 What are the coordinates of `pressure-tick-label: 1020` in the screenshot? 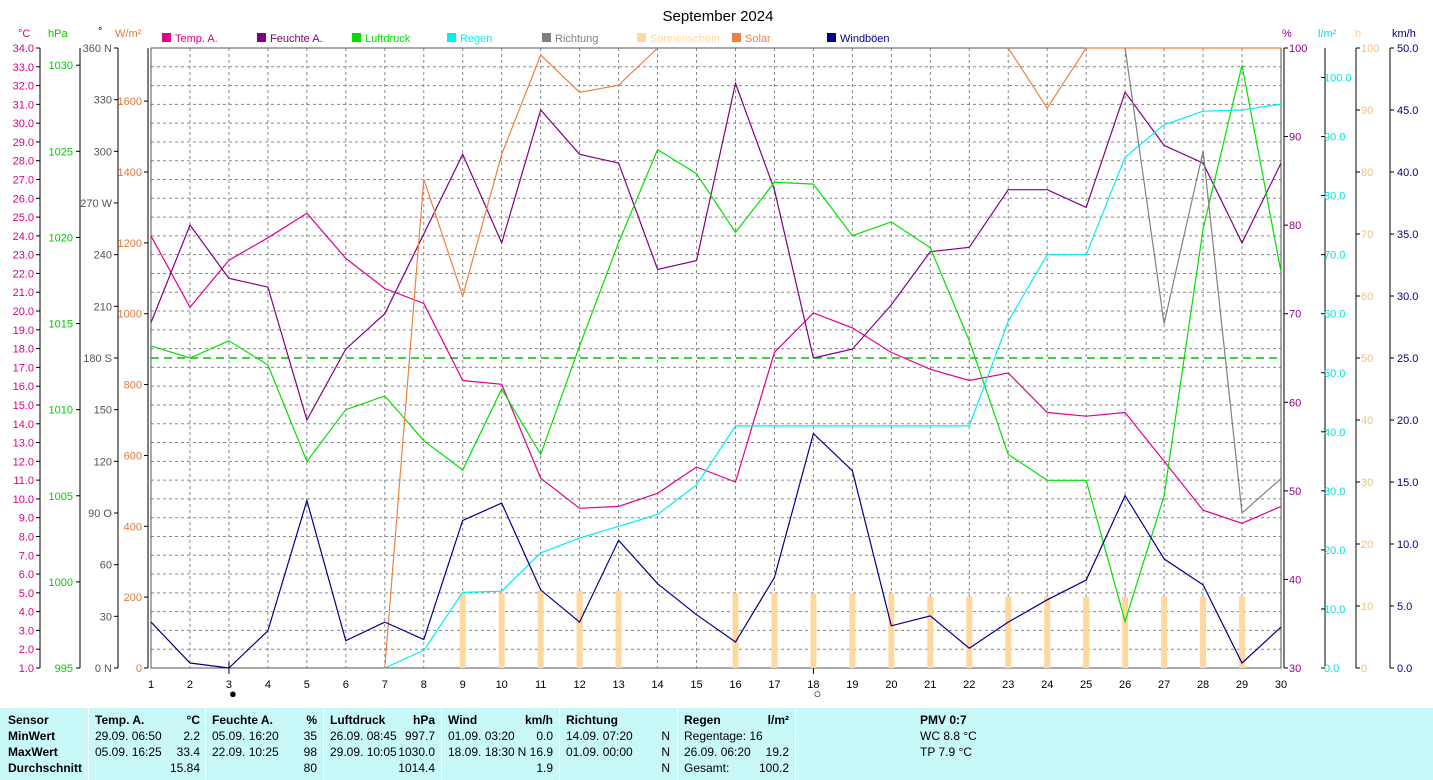 It's located at (61, 238).